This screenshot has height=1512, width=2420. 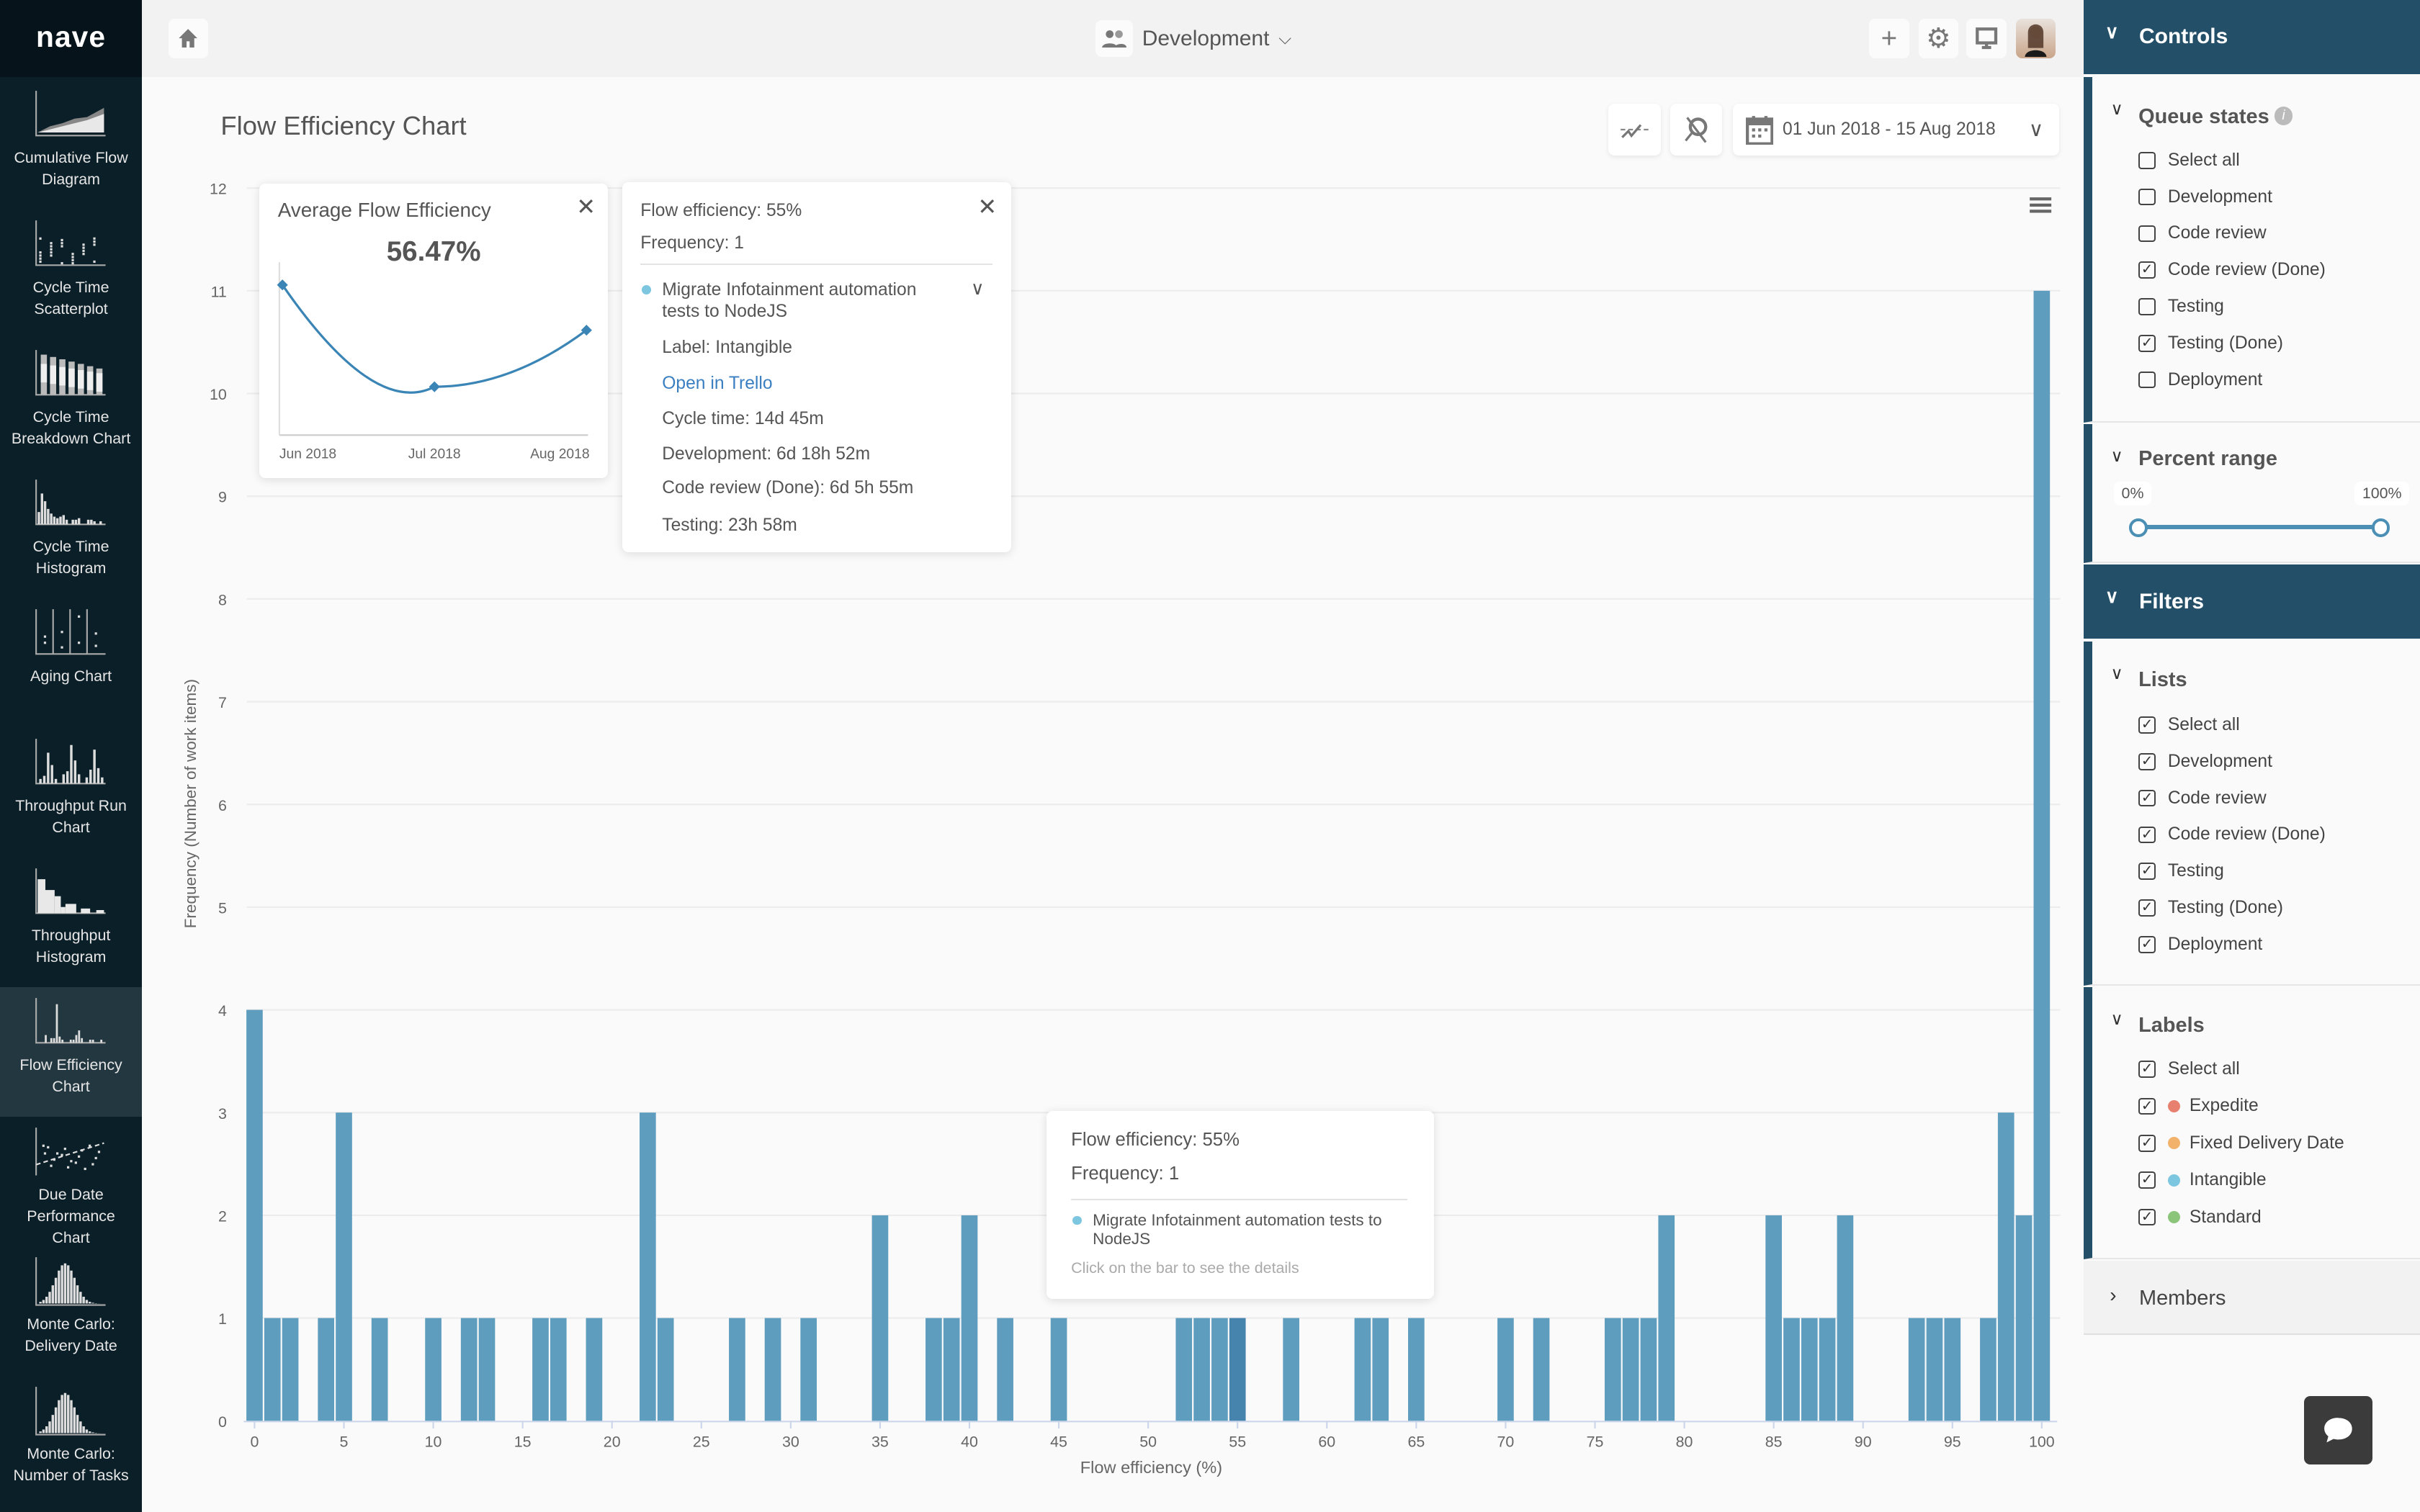 I want to click on range-max-handle, so click(x=2380, y=527).